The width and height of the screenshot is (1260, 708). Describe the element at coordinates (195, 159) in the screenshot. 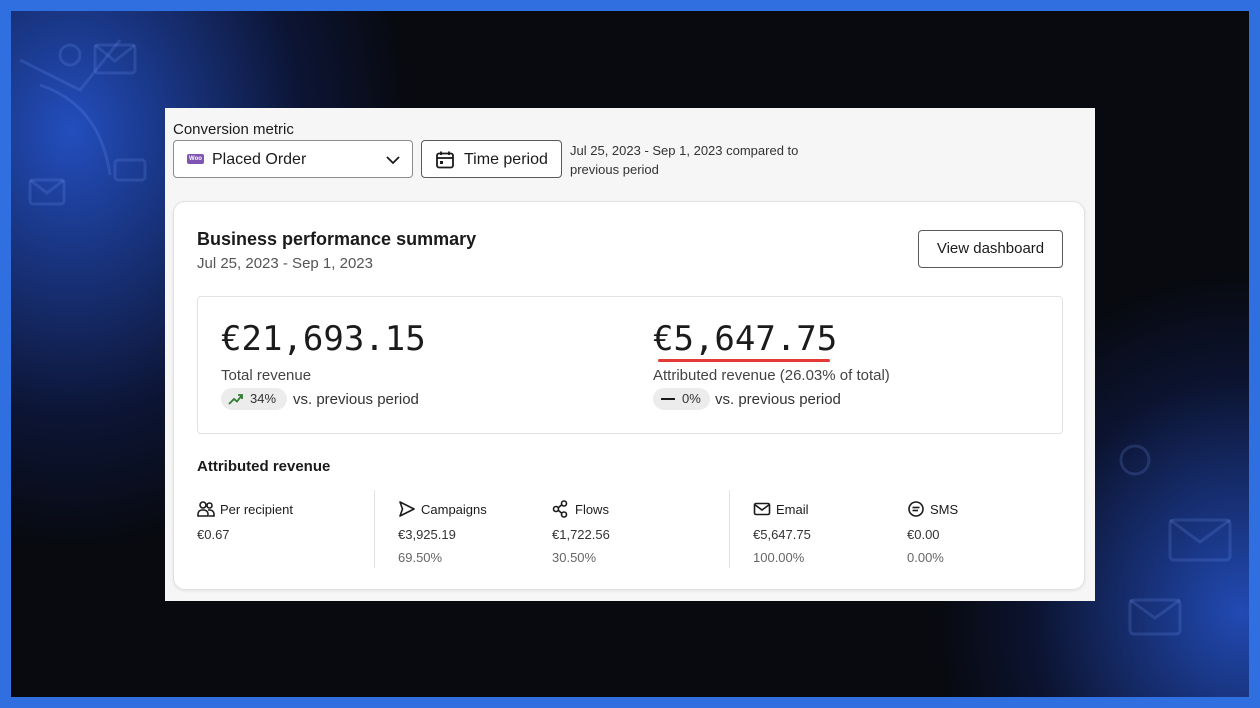

I see `woocommerce-icon: Woo` at that location.